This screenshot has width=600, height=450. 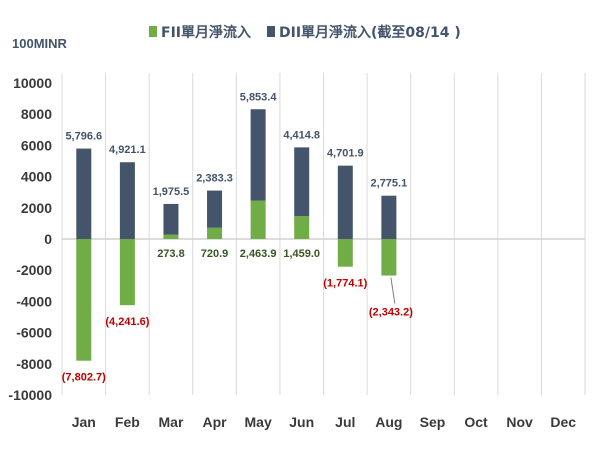 I want to click on legend-swatch-fii, so click(x=153, y=31).